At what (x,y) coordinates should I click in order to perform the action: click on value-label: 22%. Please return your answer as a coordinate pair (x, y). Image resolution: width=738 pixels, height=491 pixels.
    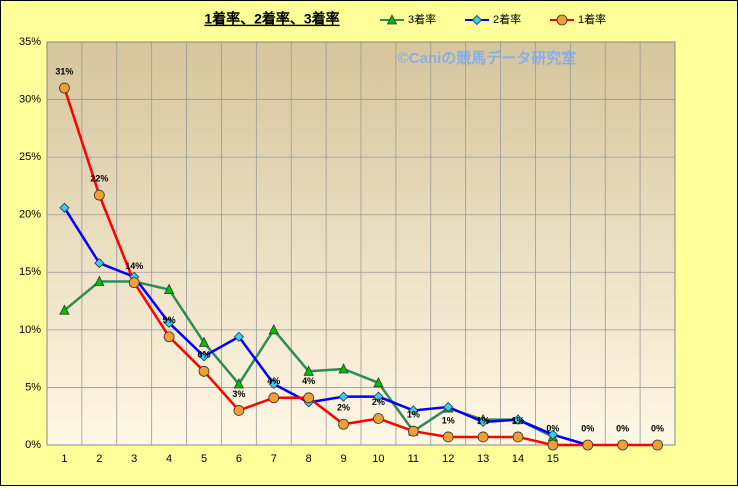
    Looking at the image, I should click on (99, 179).